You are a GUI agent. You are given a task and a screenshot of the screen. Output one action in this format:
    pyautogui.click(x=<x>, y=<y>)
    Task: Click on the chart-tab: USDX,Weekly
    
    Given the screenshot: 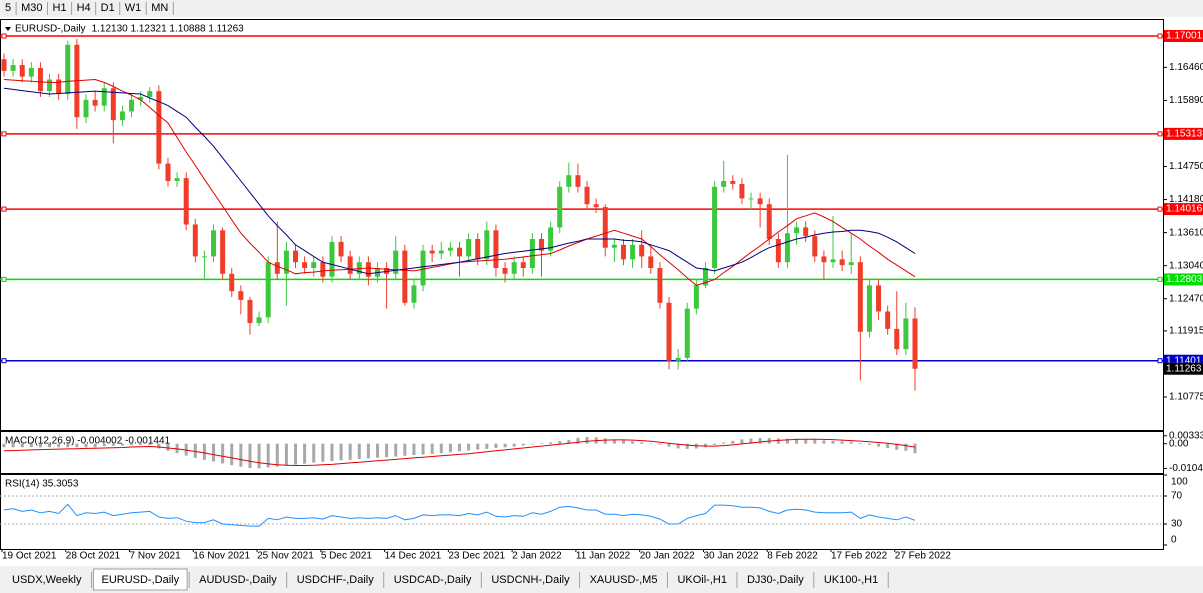 What is the action you would take?
    pyautogui.click(x=47, y=580)
    